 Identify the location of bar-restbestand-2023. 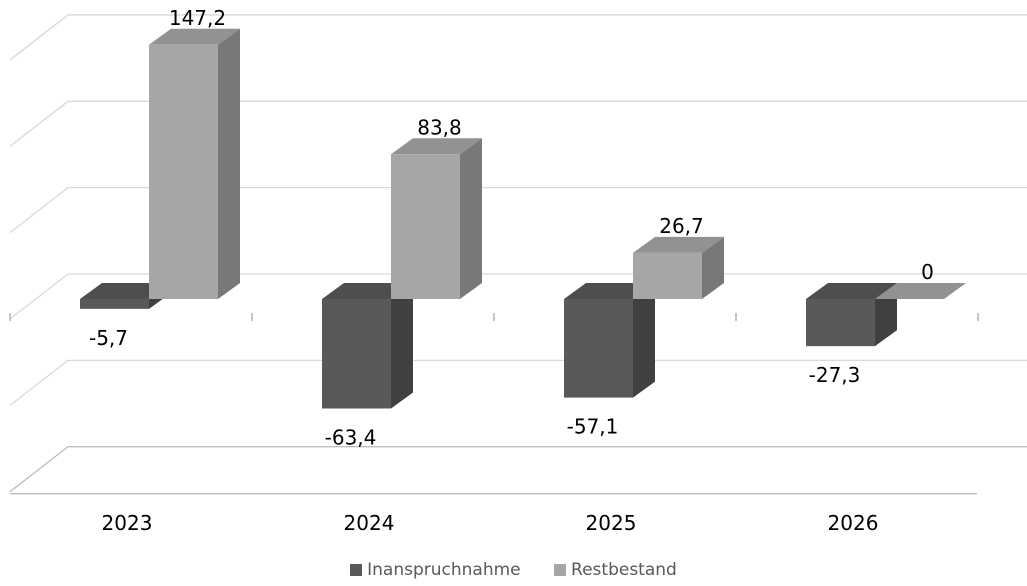
(194, 163).